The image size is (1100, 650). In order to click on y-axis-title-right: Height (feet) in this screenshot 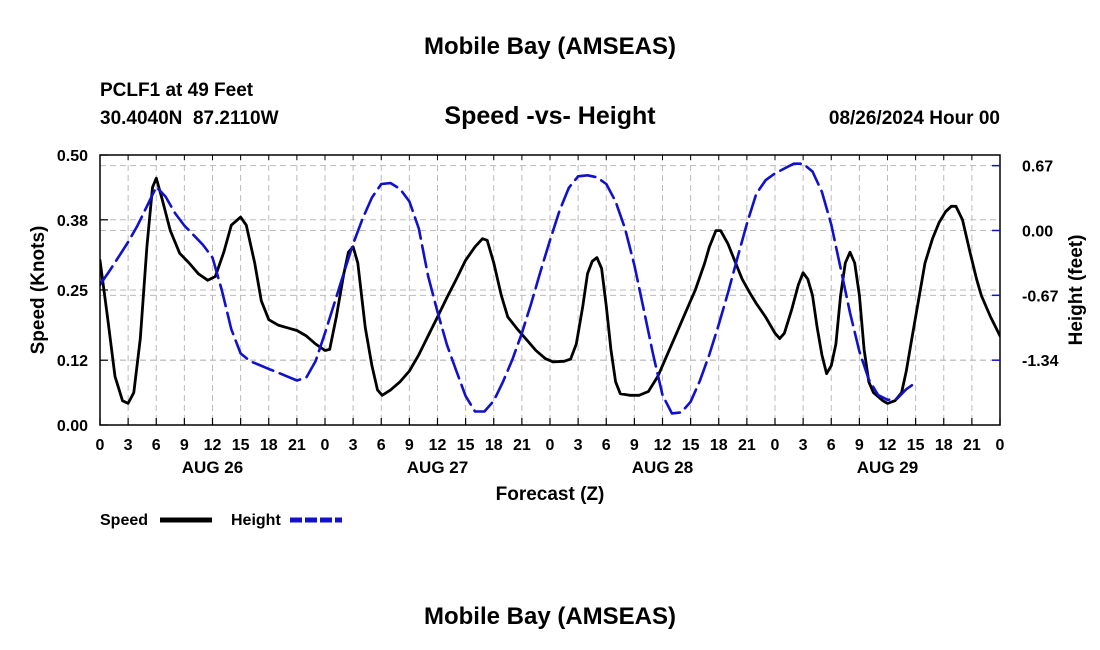, I will do `click(1076, 290)`.